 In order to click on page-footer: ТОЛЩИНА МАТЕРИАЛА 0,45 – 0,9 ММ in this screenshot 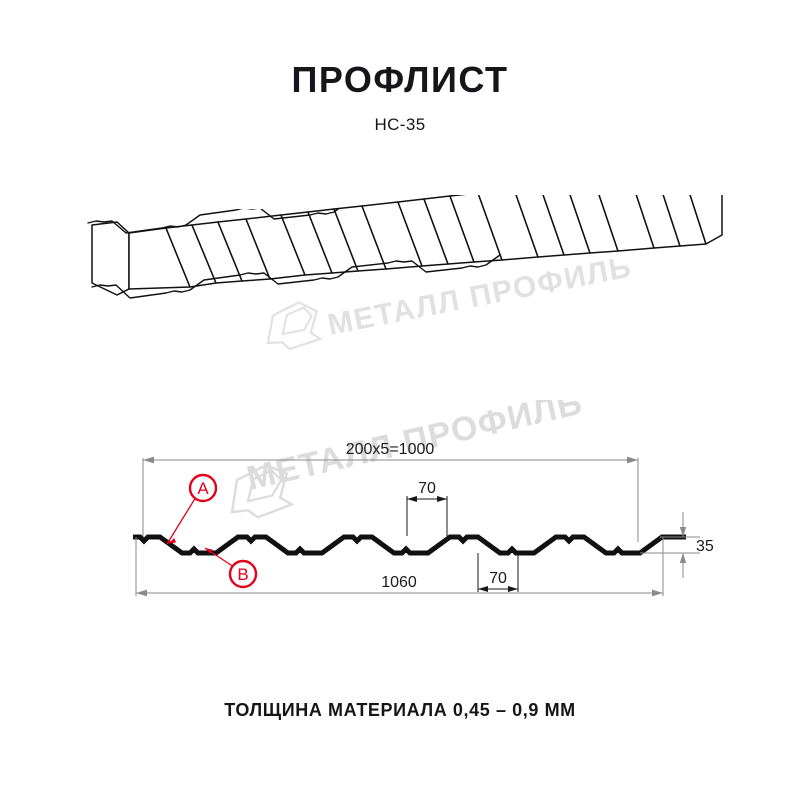, I will do `click(400, 711)`.